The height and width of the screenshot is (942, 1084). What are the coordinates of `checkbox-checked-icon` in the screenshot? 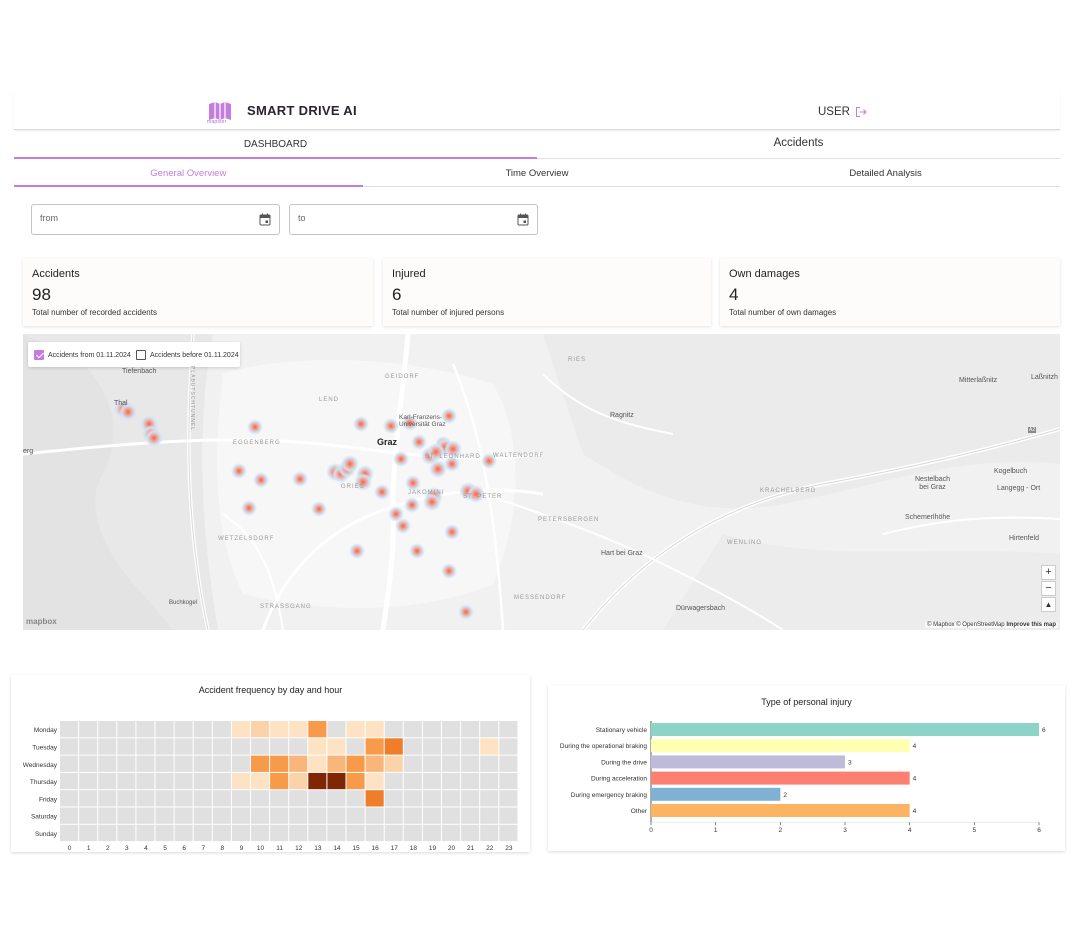 It's located at (39, 355).